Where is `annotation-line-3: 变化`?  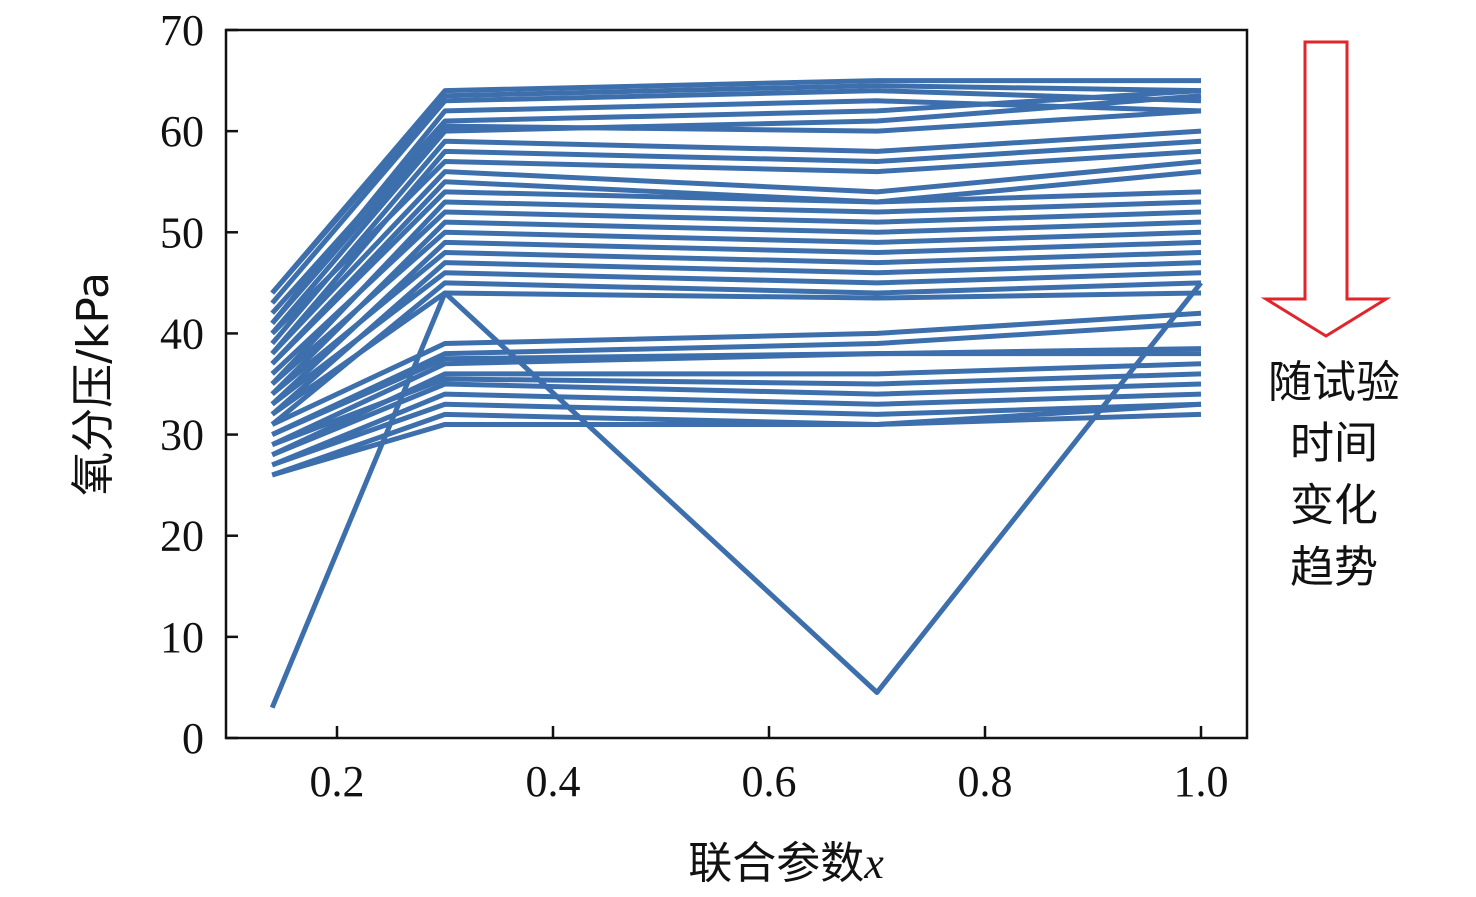 annotation-line-3: 变化 is located at coordinates (1334, 505).